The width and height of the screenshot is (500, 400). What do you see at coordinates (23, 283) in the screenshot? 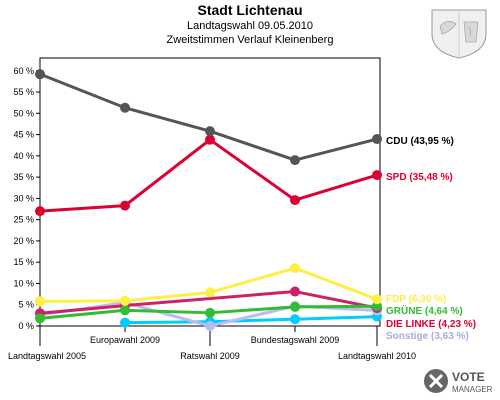
I see `y-tick-label: 10 %` at bounding box center [23, 283].